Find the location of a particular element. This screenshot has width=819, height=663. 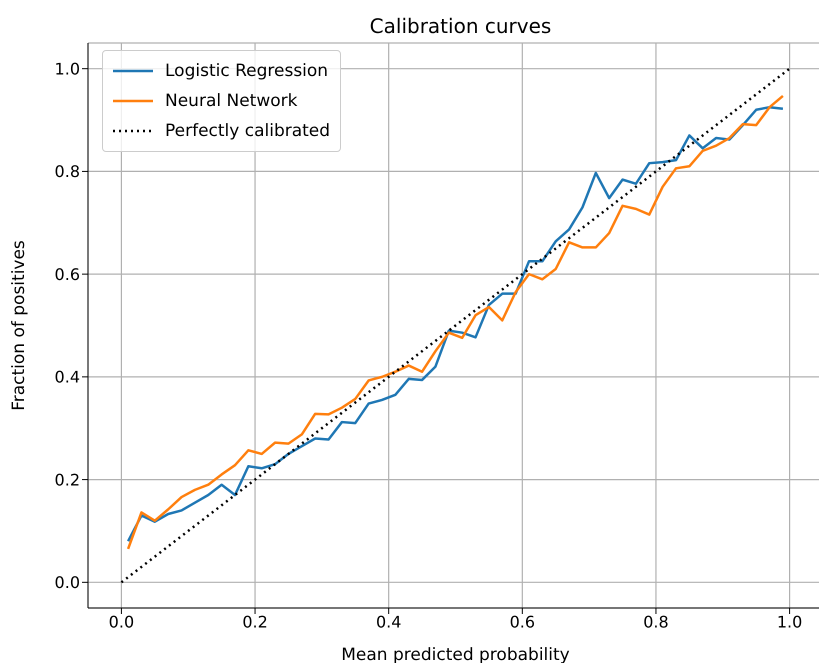

y-tick-label: 0.6 is located at coordinates (67, 274).